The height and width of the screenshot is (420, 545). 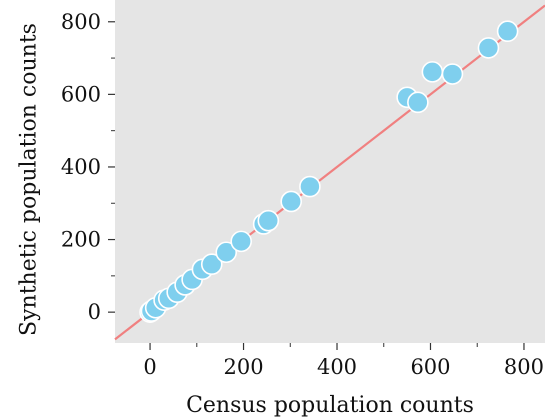 What do you see at coordinates (243, 367) in the screenshot?
I see `x-tick-label: 200` at bounding box center [243, 367].